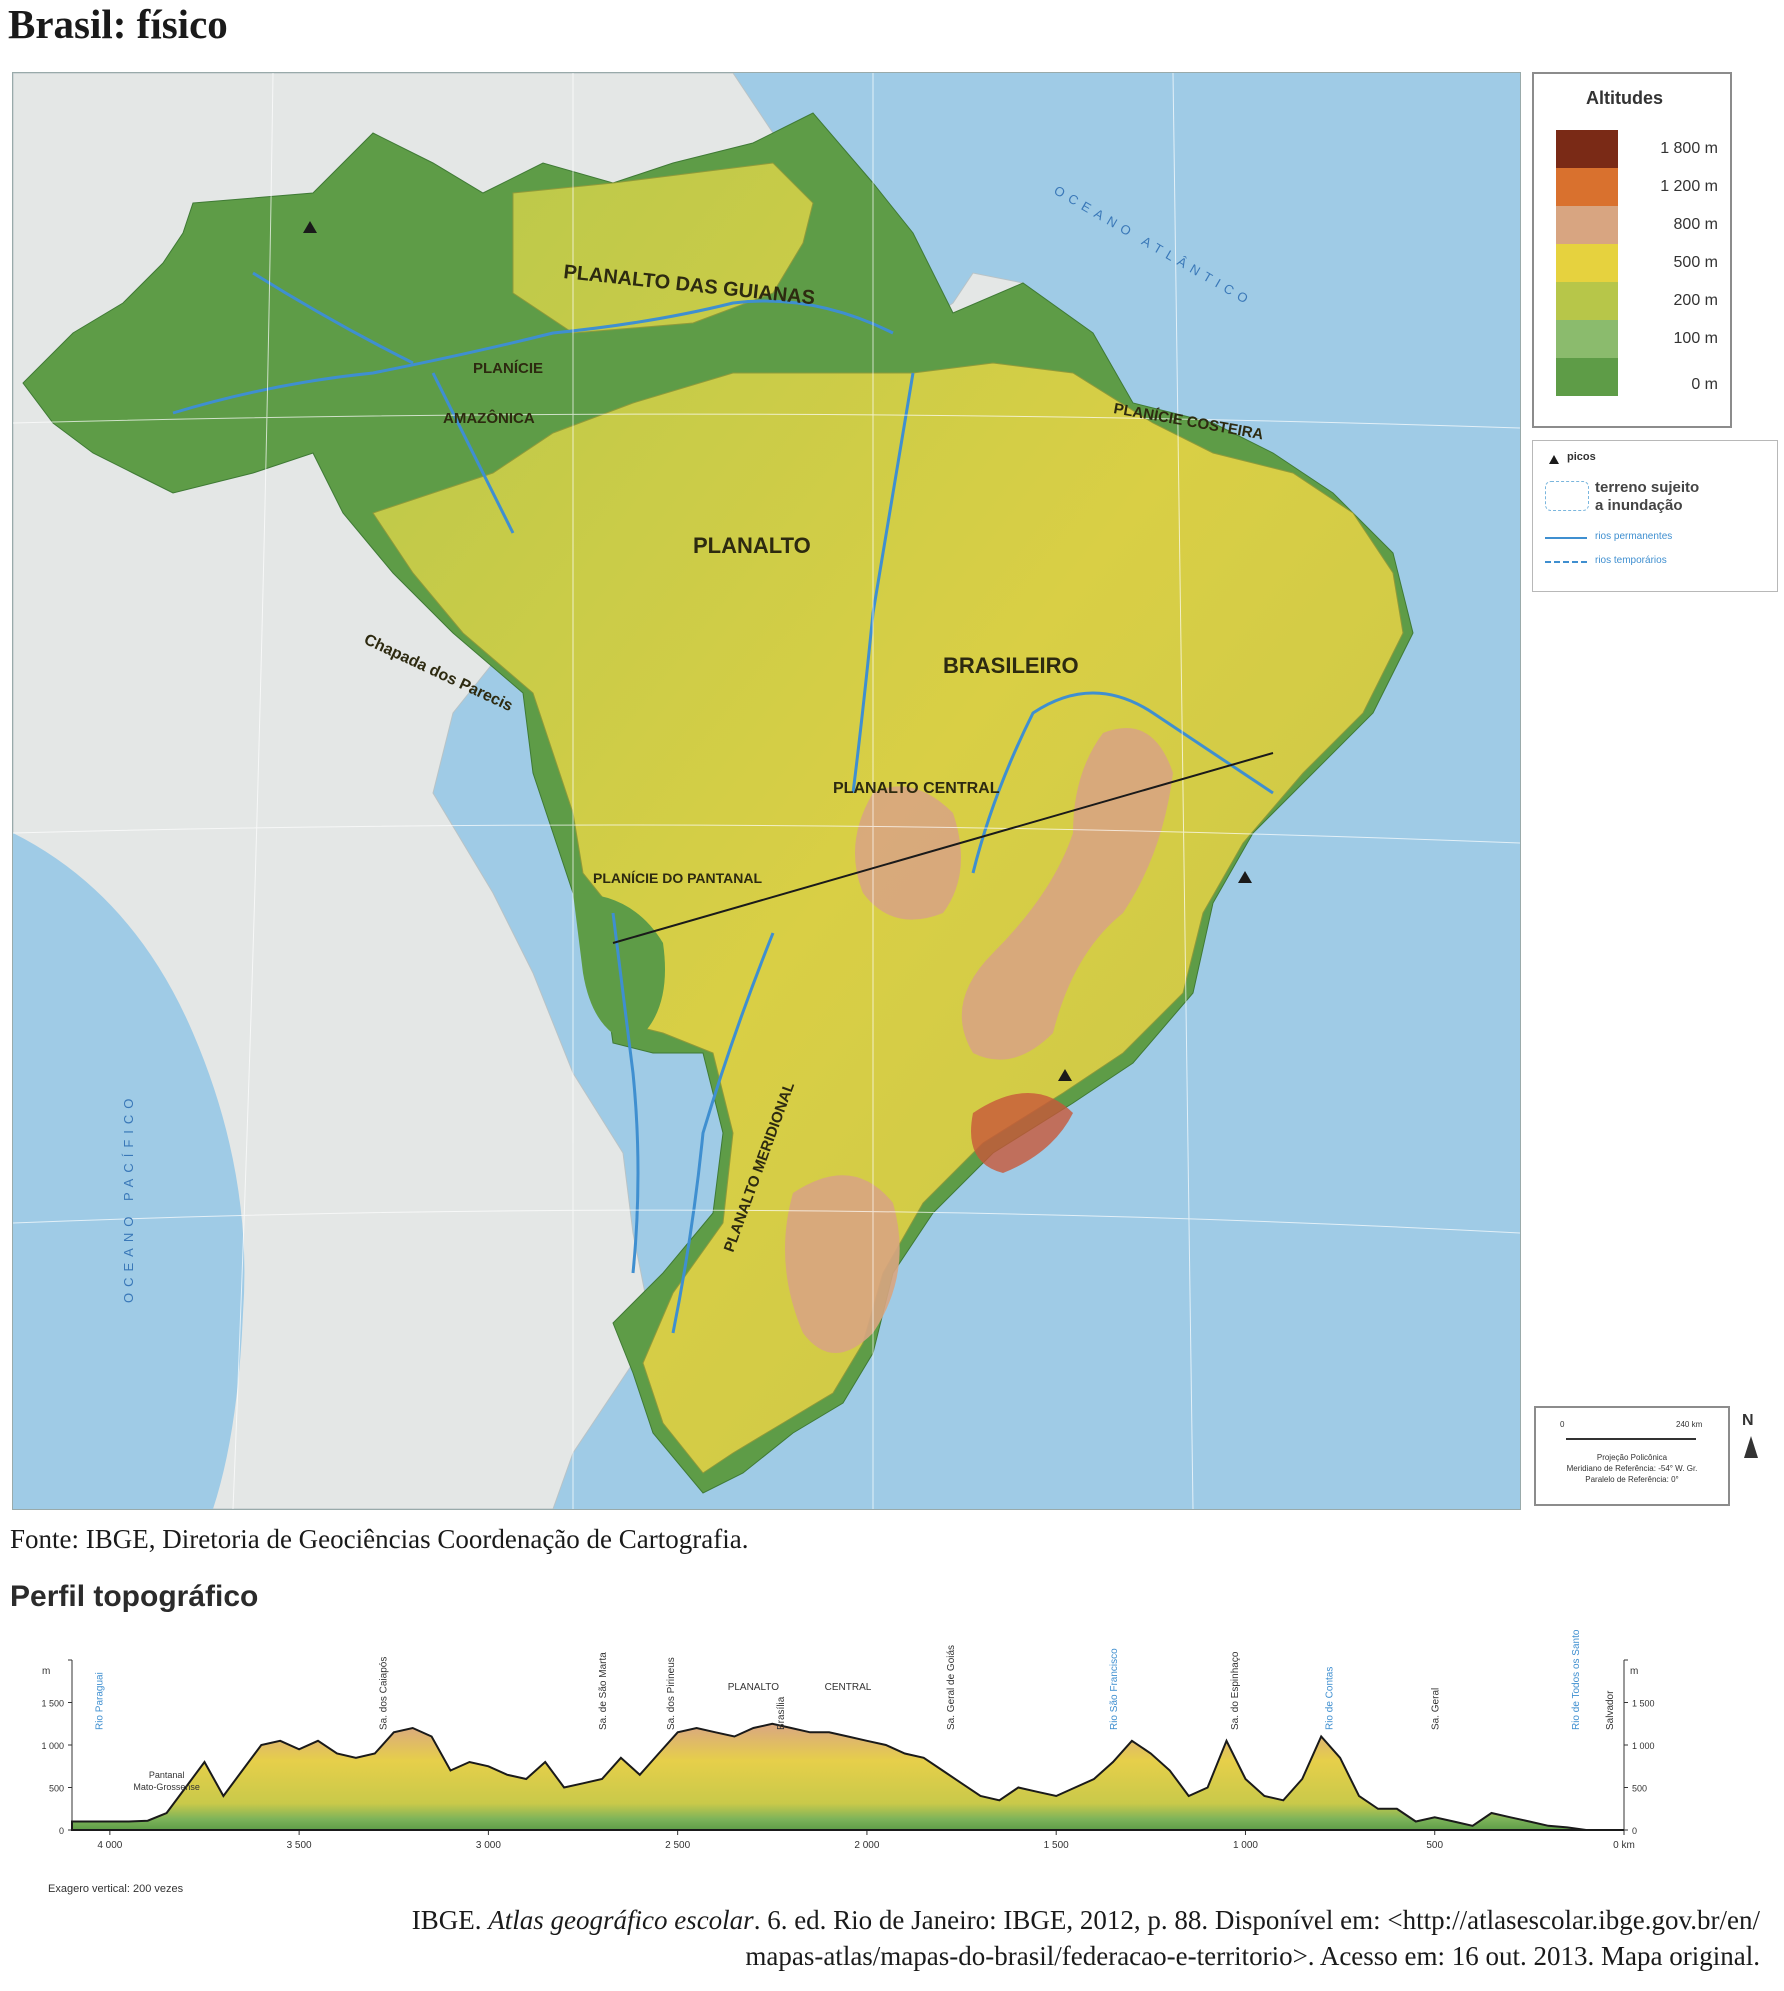  What do you see at coordinates (1695, 300) in the screenshot?
I see `legend-level-label: 200 m` at bounding box center [1695, 300].